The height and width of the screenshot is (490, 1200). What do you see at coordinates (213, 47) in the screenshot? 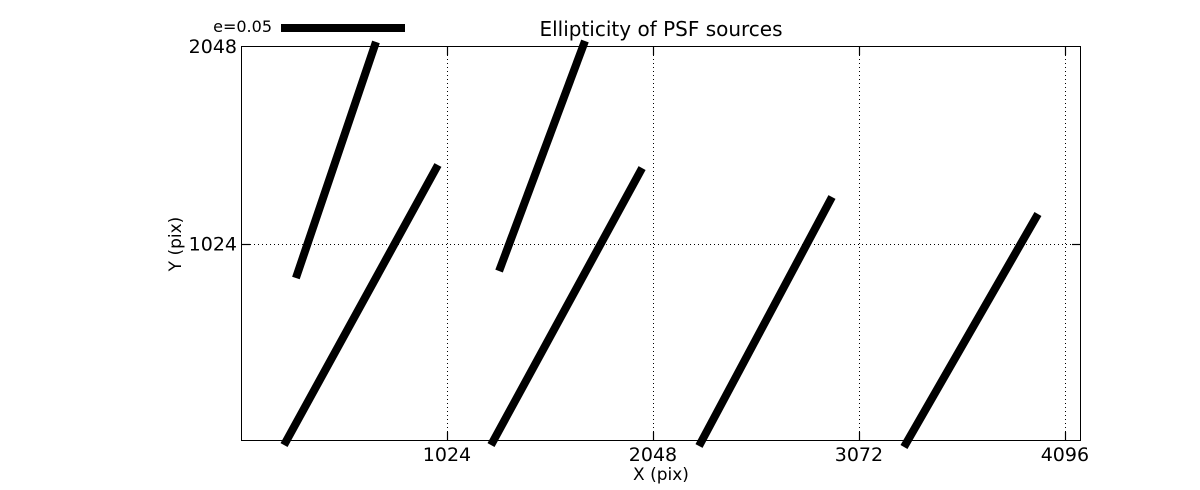
I see `y-tick-label-2048: 2048` at bounding box center [213, 47].